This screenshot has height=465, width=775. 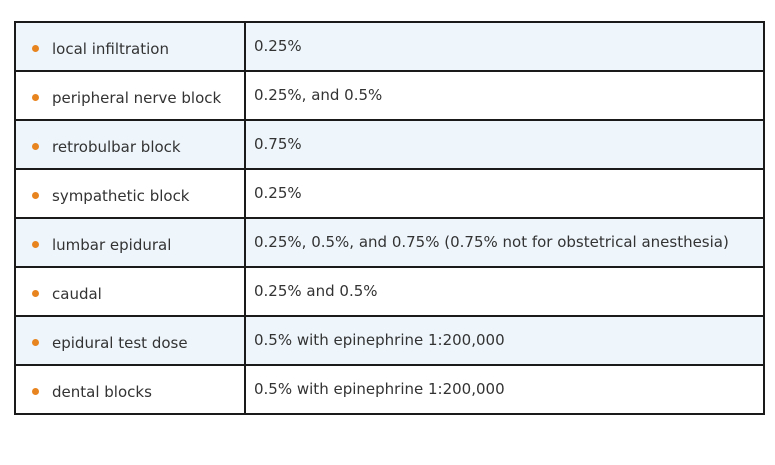 I want to click on procedure-cell: lumbar epidural, so click(x=130, y=242).